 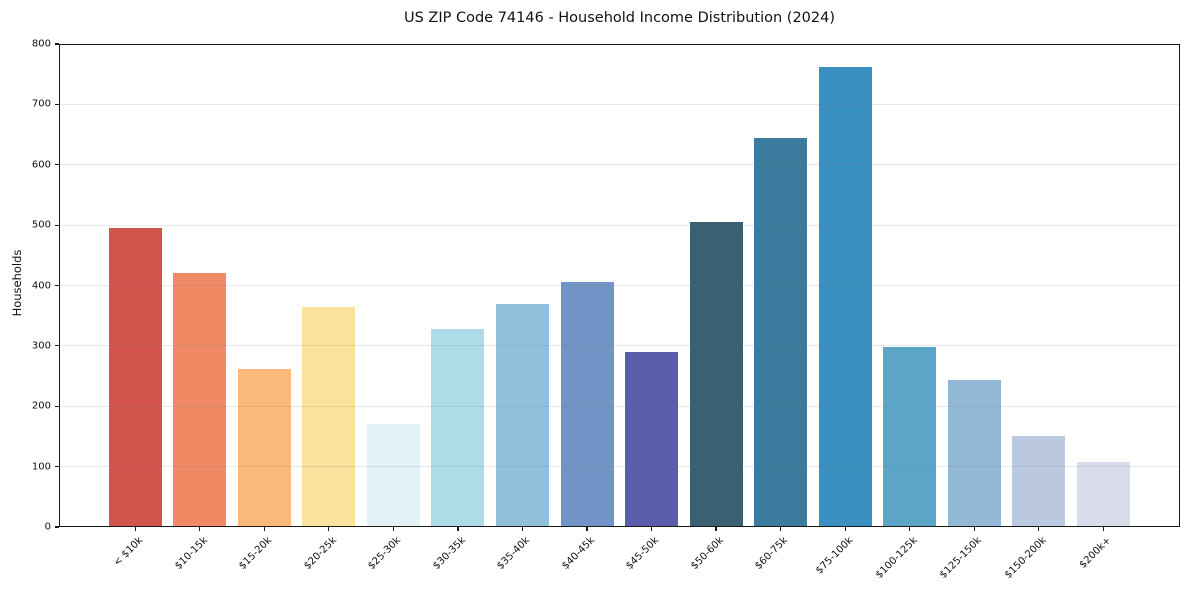 What do you see at coordinates (652, 439) in the screenshot?
I see `bar-45-50k` at bounding box center [652, 439].